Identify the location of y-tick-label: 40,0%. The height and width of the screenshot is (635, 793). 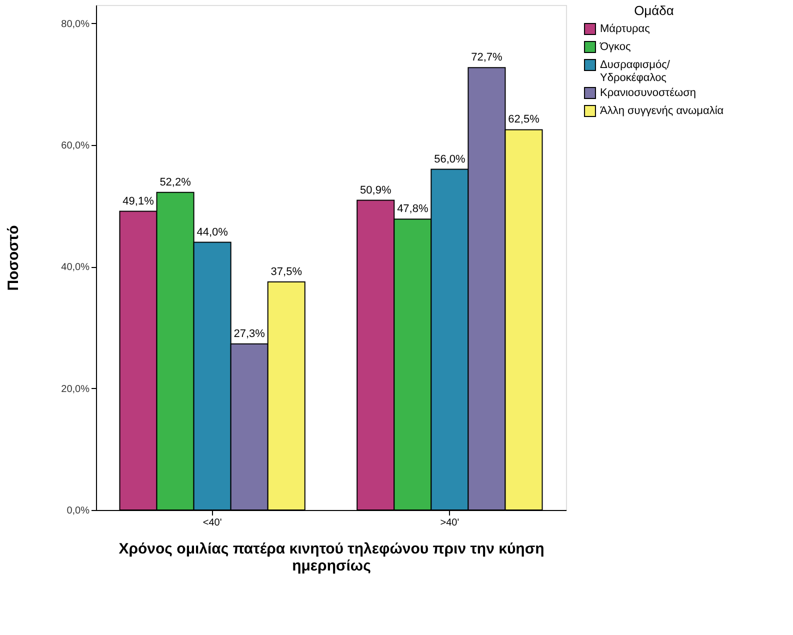
(75, 268).